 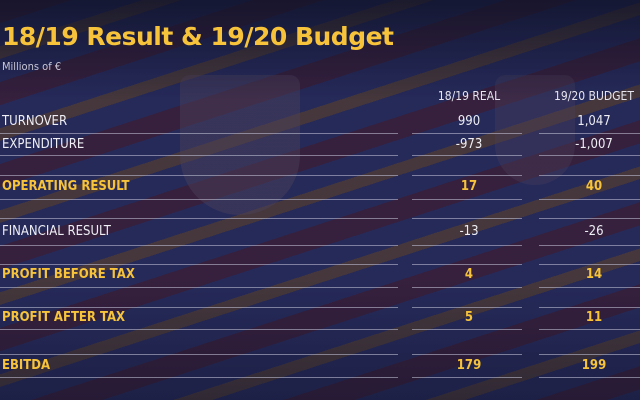 I want to click on row-label: FINANCIAL RESULT, so click(x=56, y=231).